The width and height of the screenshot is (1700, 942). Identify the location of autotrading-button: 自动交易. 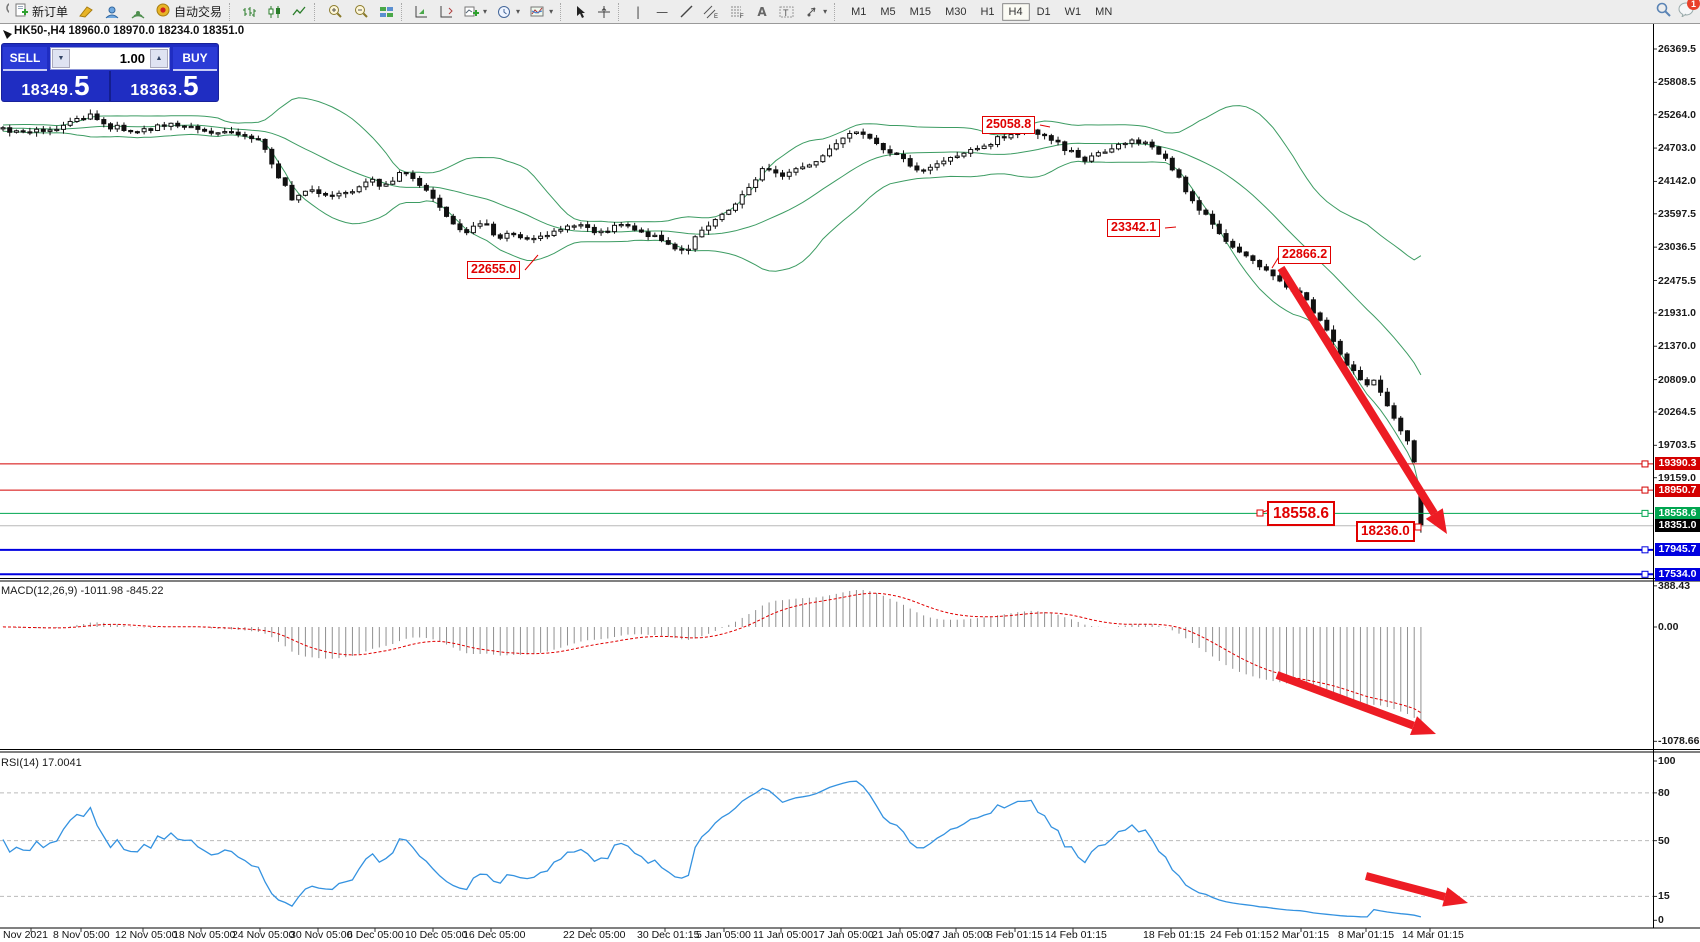
(189, 12).